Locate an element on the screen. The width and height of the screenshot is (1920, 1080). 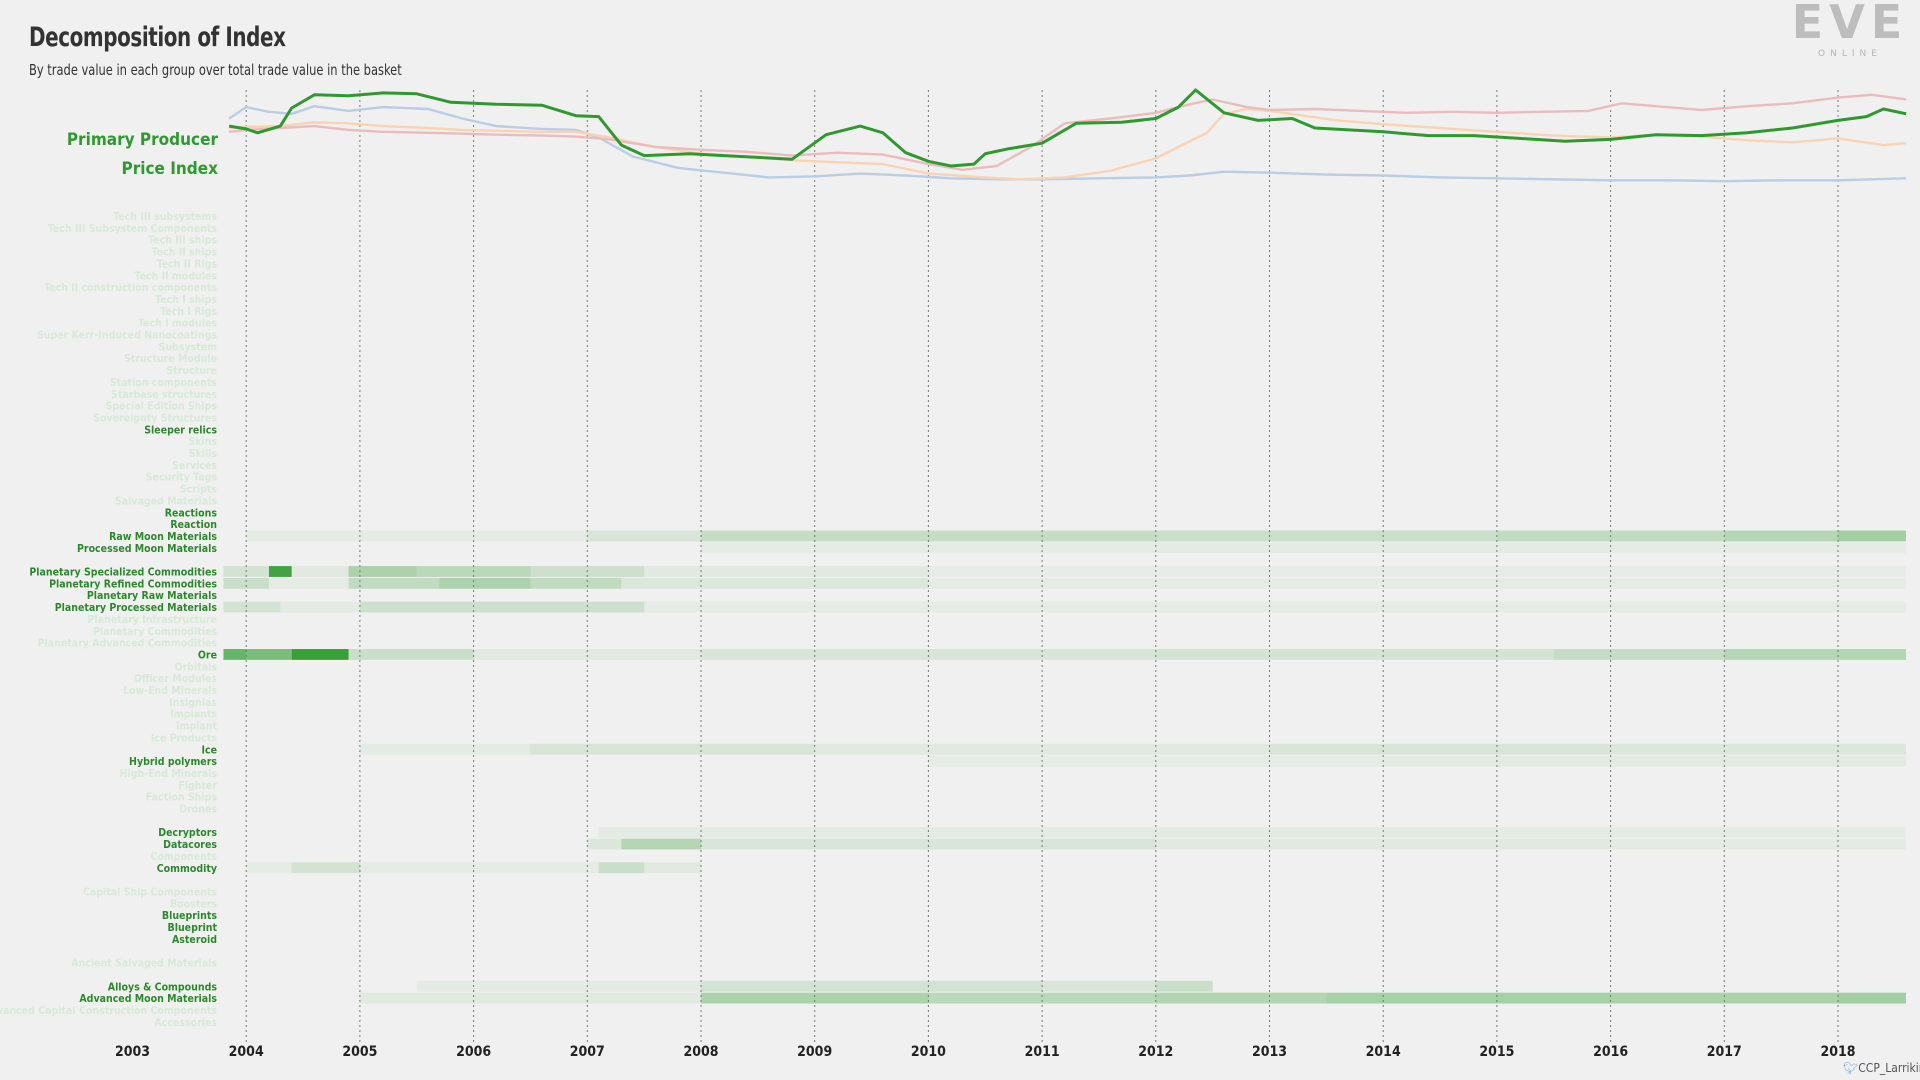
year-label-2014: 2014 is located at coordinates (1383, 1052).